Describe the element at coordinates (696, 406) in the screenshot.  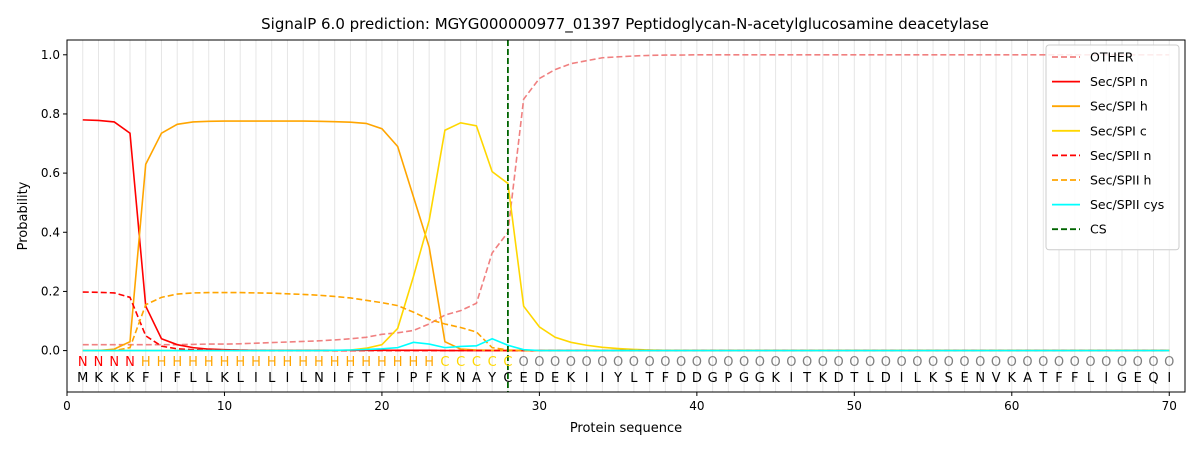
I see `x-tick-label: 40` at that location.